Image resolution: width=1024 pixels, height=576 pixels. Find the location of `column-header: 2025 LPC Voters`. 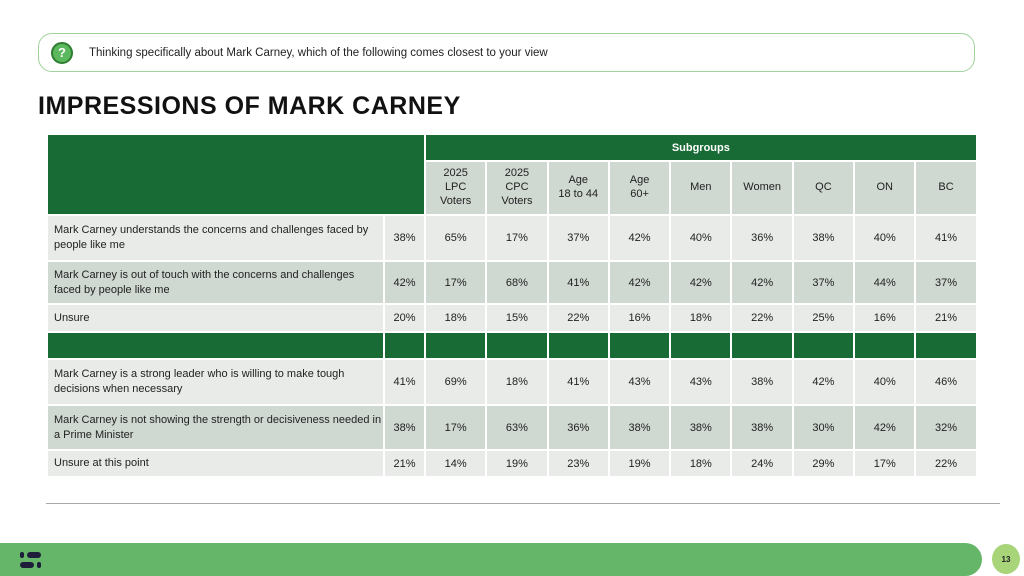

column-header: 2025 LPC Voters is located at coordinates (455, 188).